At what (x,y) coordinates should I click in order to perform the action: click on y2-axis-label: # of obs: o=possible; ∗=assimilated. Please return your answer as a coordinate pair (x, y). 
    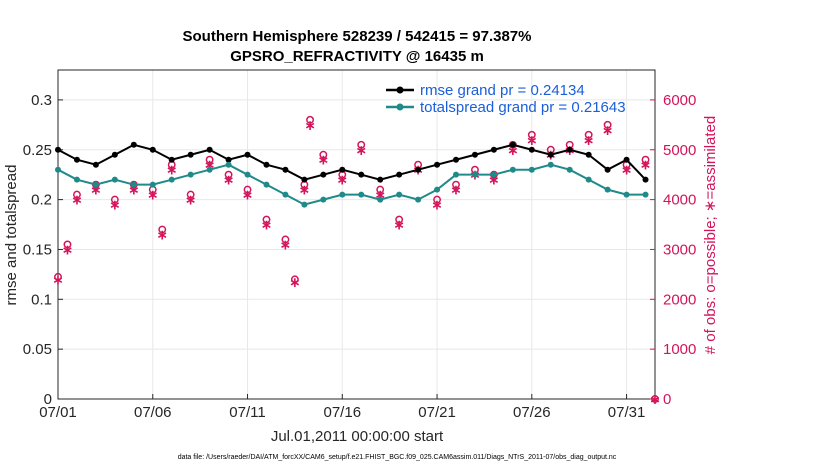
    Looking at the image, I should click on (710, 235).